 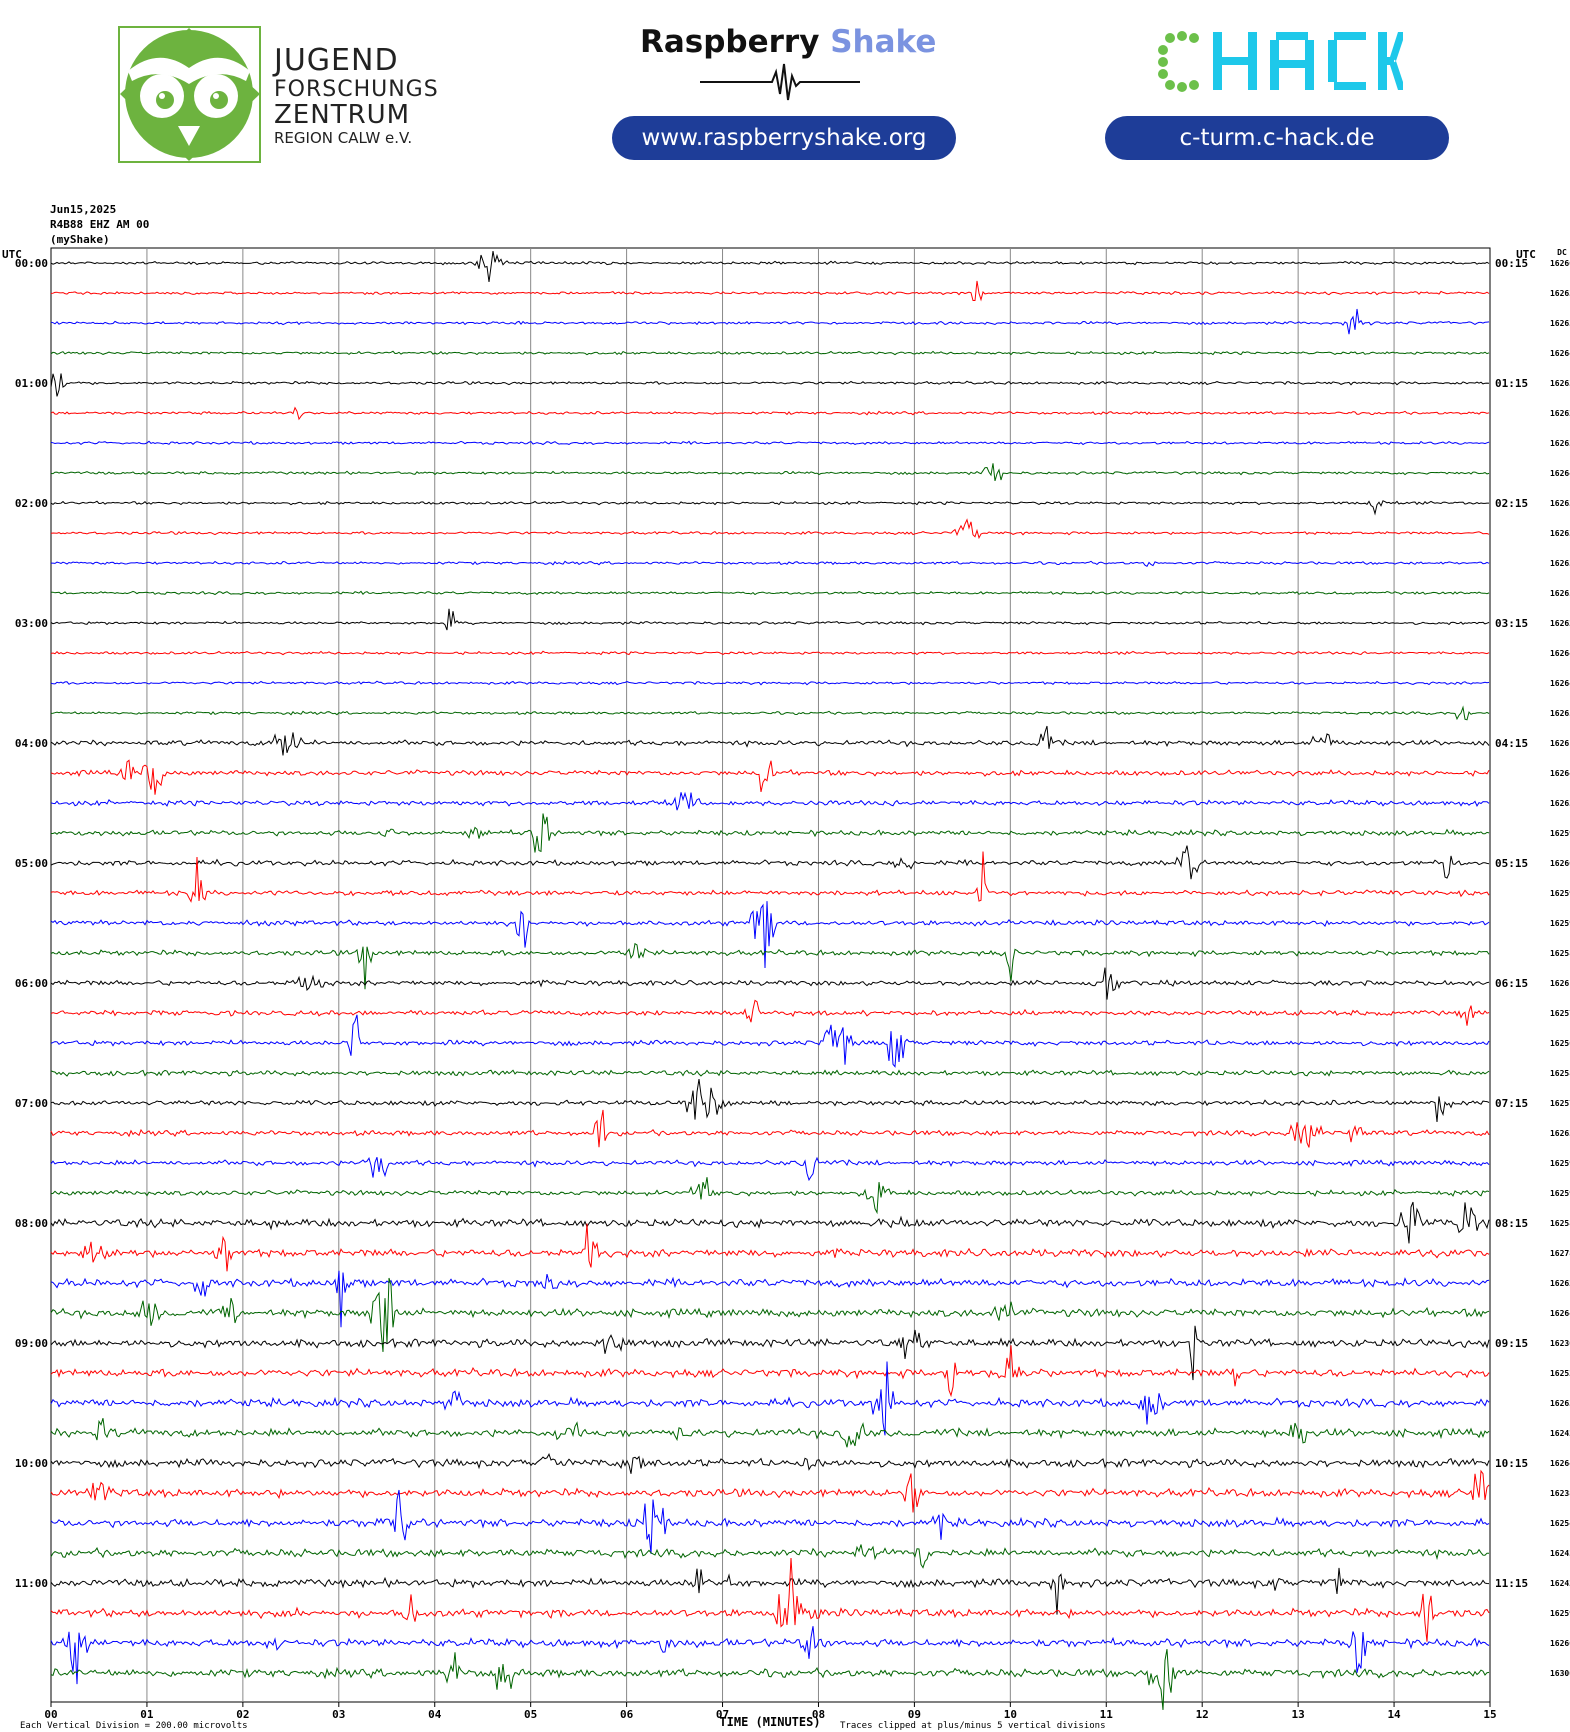 I want to click on left-hour-label: 03:00, so click(x=31, y=623).